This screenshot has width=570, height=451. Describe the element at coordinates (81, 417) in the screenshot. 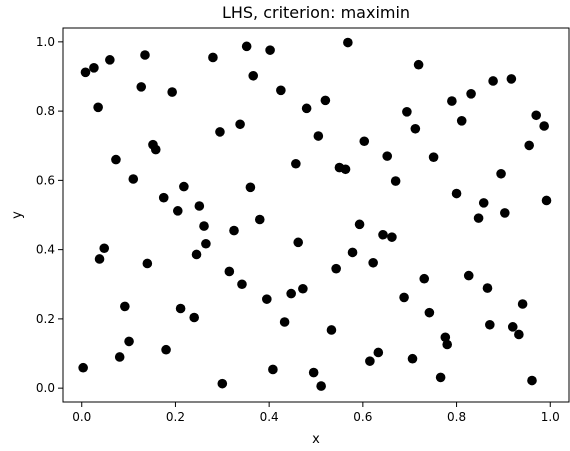

I see `x-tick-label-0: 0.0` at that location.